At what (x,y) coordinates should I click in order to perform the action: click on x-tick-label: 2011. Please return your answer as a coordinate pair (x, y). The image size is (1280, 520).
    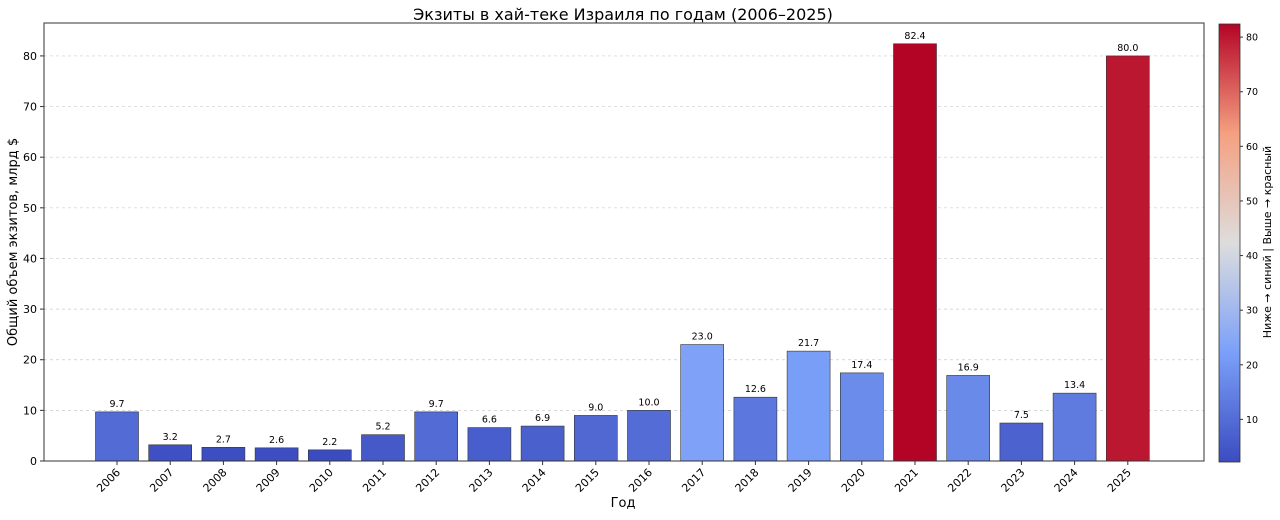
    Looking at the image, I should click on (374, 480).